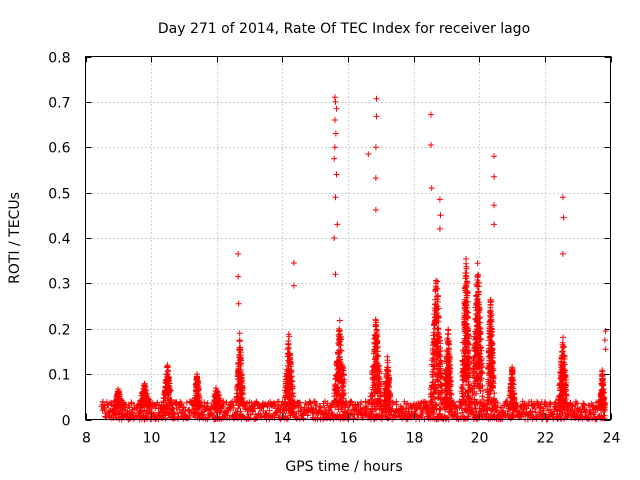  What do you see at coordinates (415, 439) in the screenshot?
I see `x-tick-label: 18` at bounding box center [415, 439].